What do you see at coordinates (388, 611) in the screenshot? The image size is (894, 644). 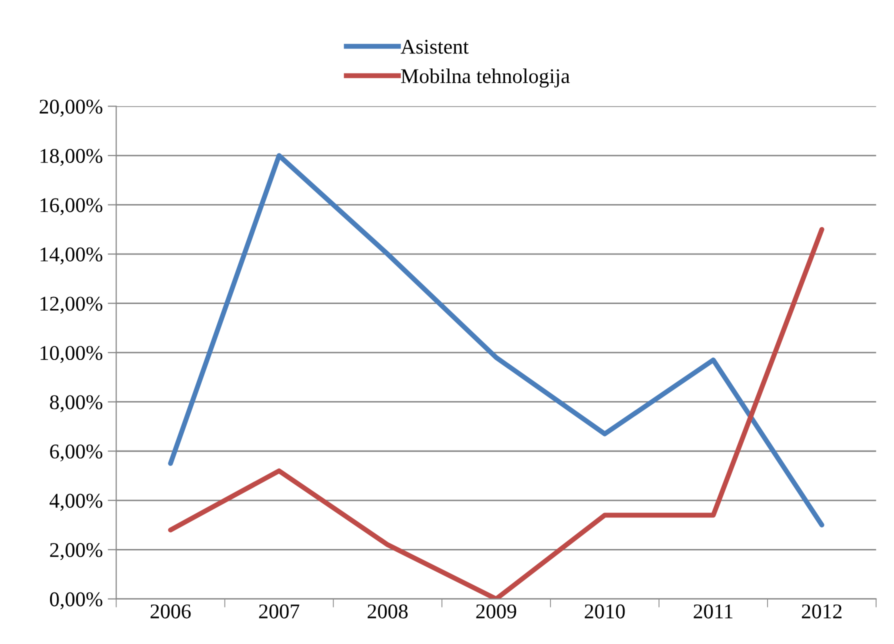 I see `x-tick-label: 2008` at bounding box center [388, 611].